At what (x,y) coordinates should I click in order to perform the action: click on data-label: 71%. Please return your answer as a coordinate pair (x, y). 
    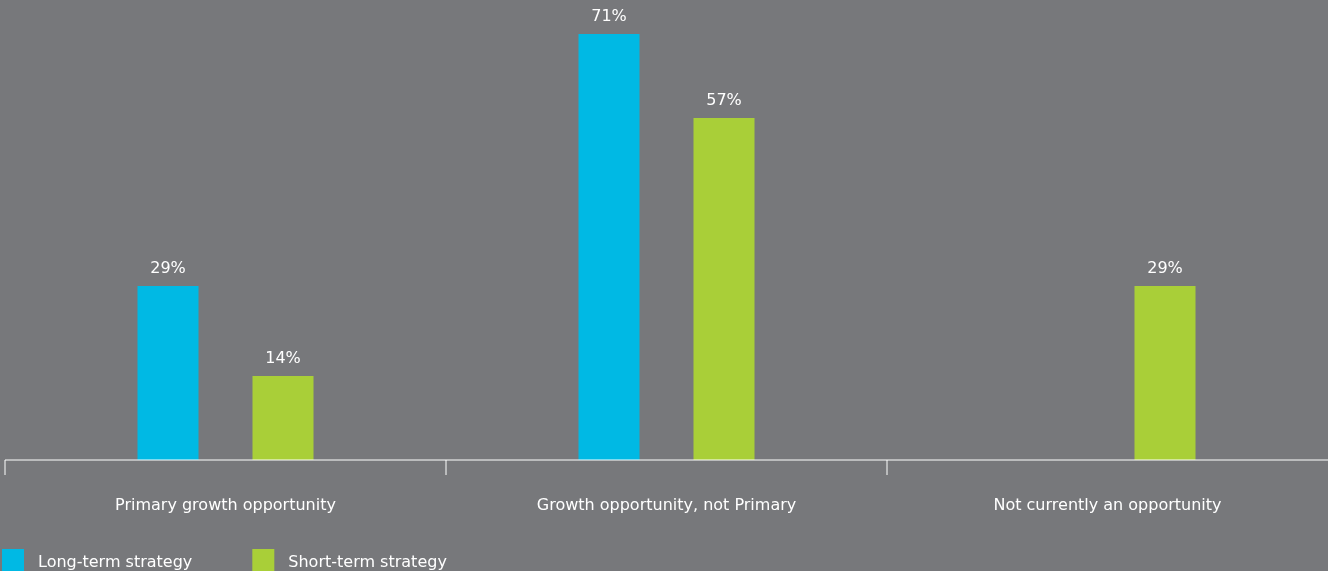
    Looking at the image, I should click on (609, 15).